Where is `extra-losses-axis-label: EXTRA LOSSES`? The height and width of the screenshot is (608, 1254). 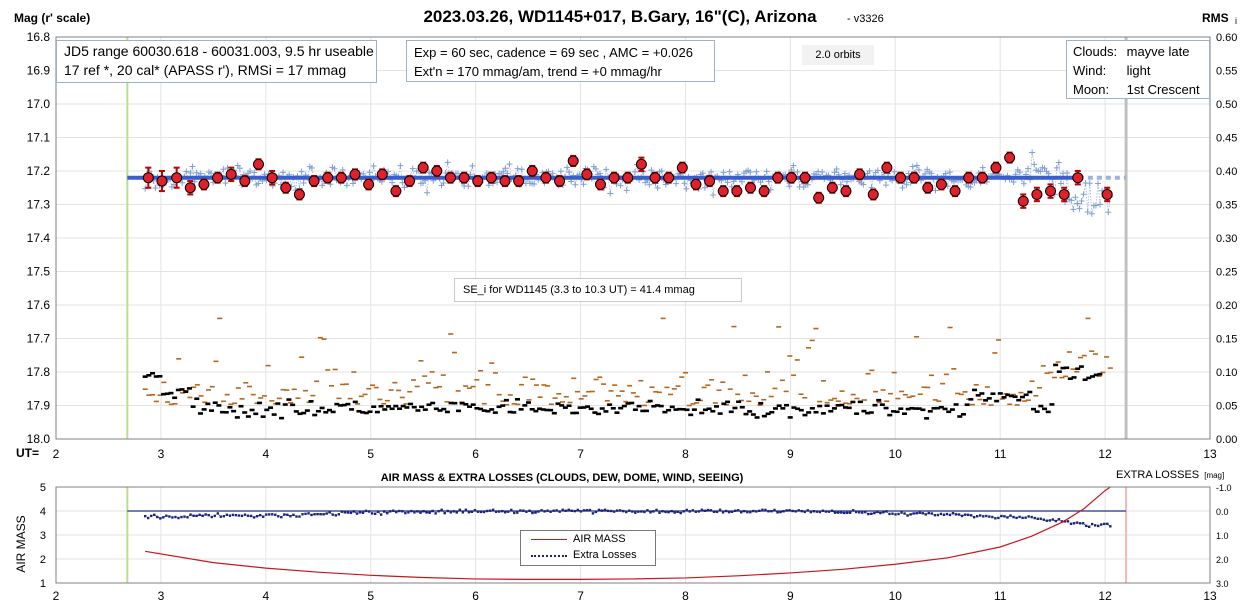 extra-losses-axis-label: EXTRA LOSSES is located at coordinates (1157, 475).